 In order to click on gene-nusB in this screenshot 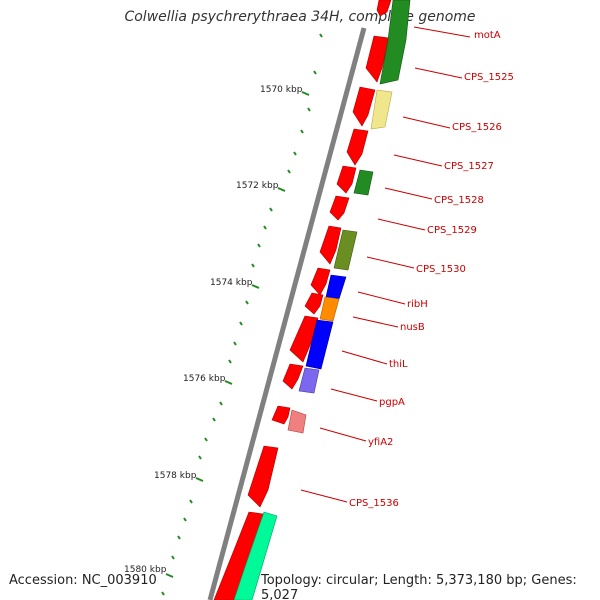, I will do `click(329, 309)`.